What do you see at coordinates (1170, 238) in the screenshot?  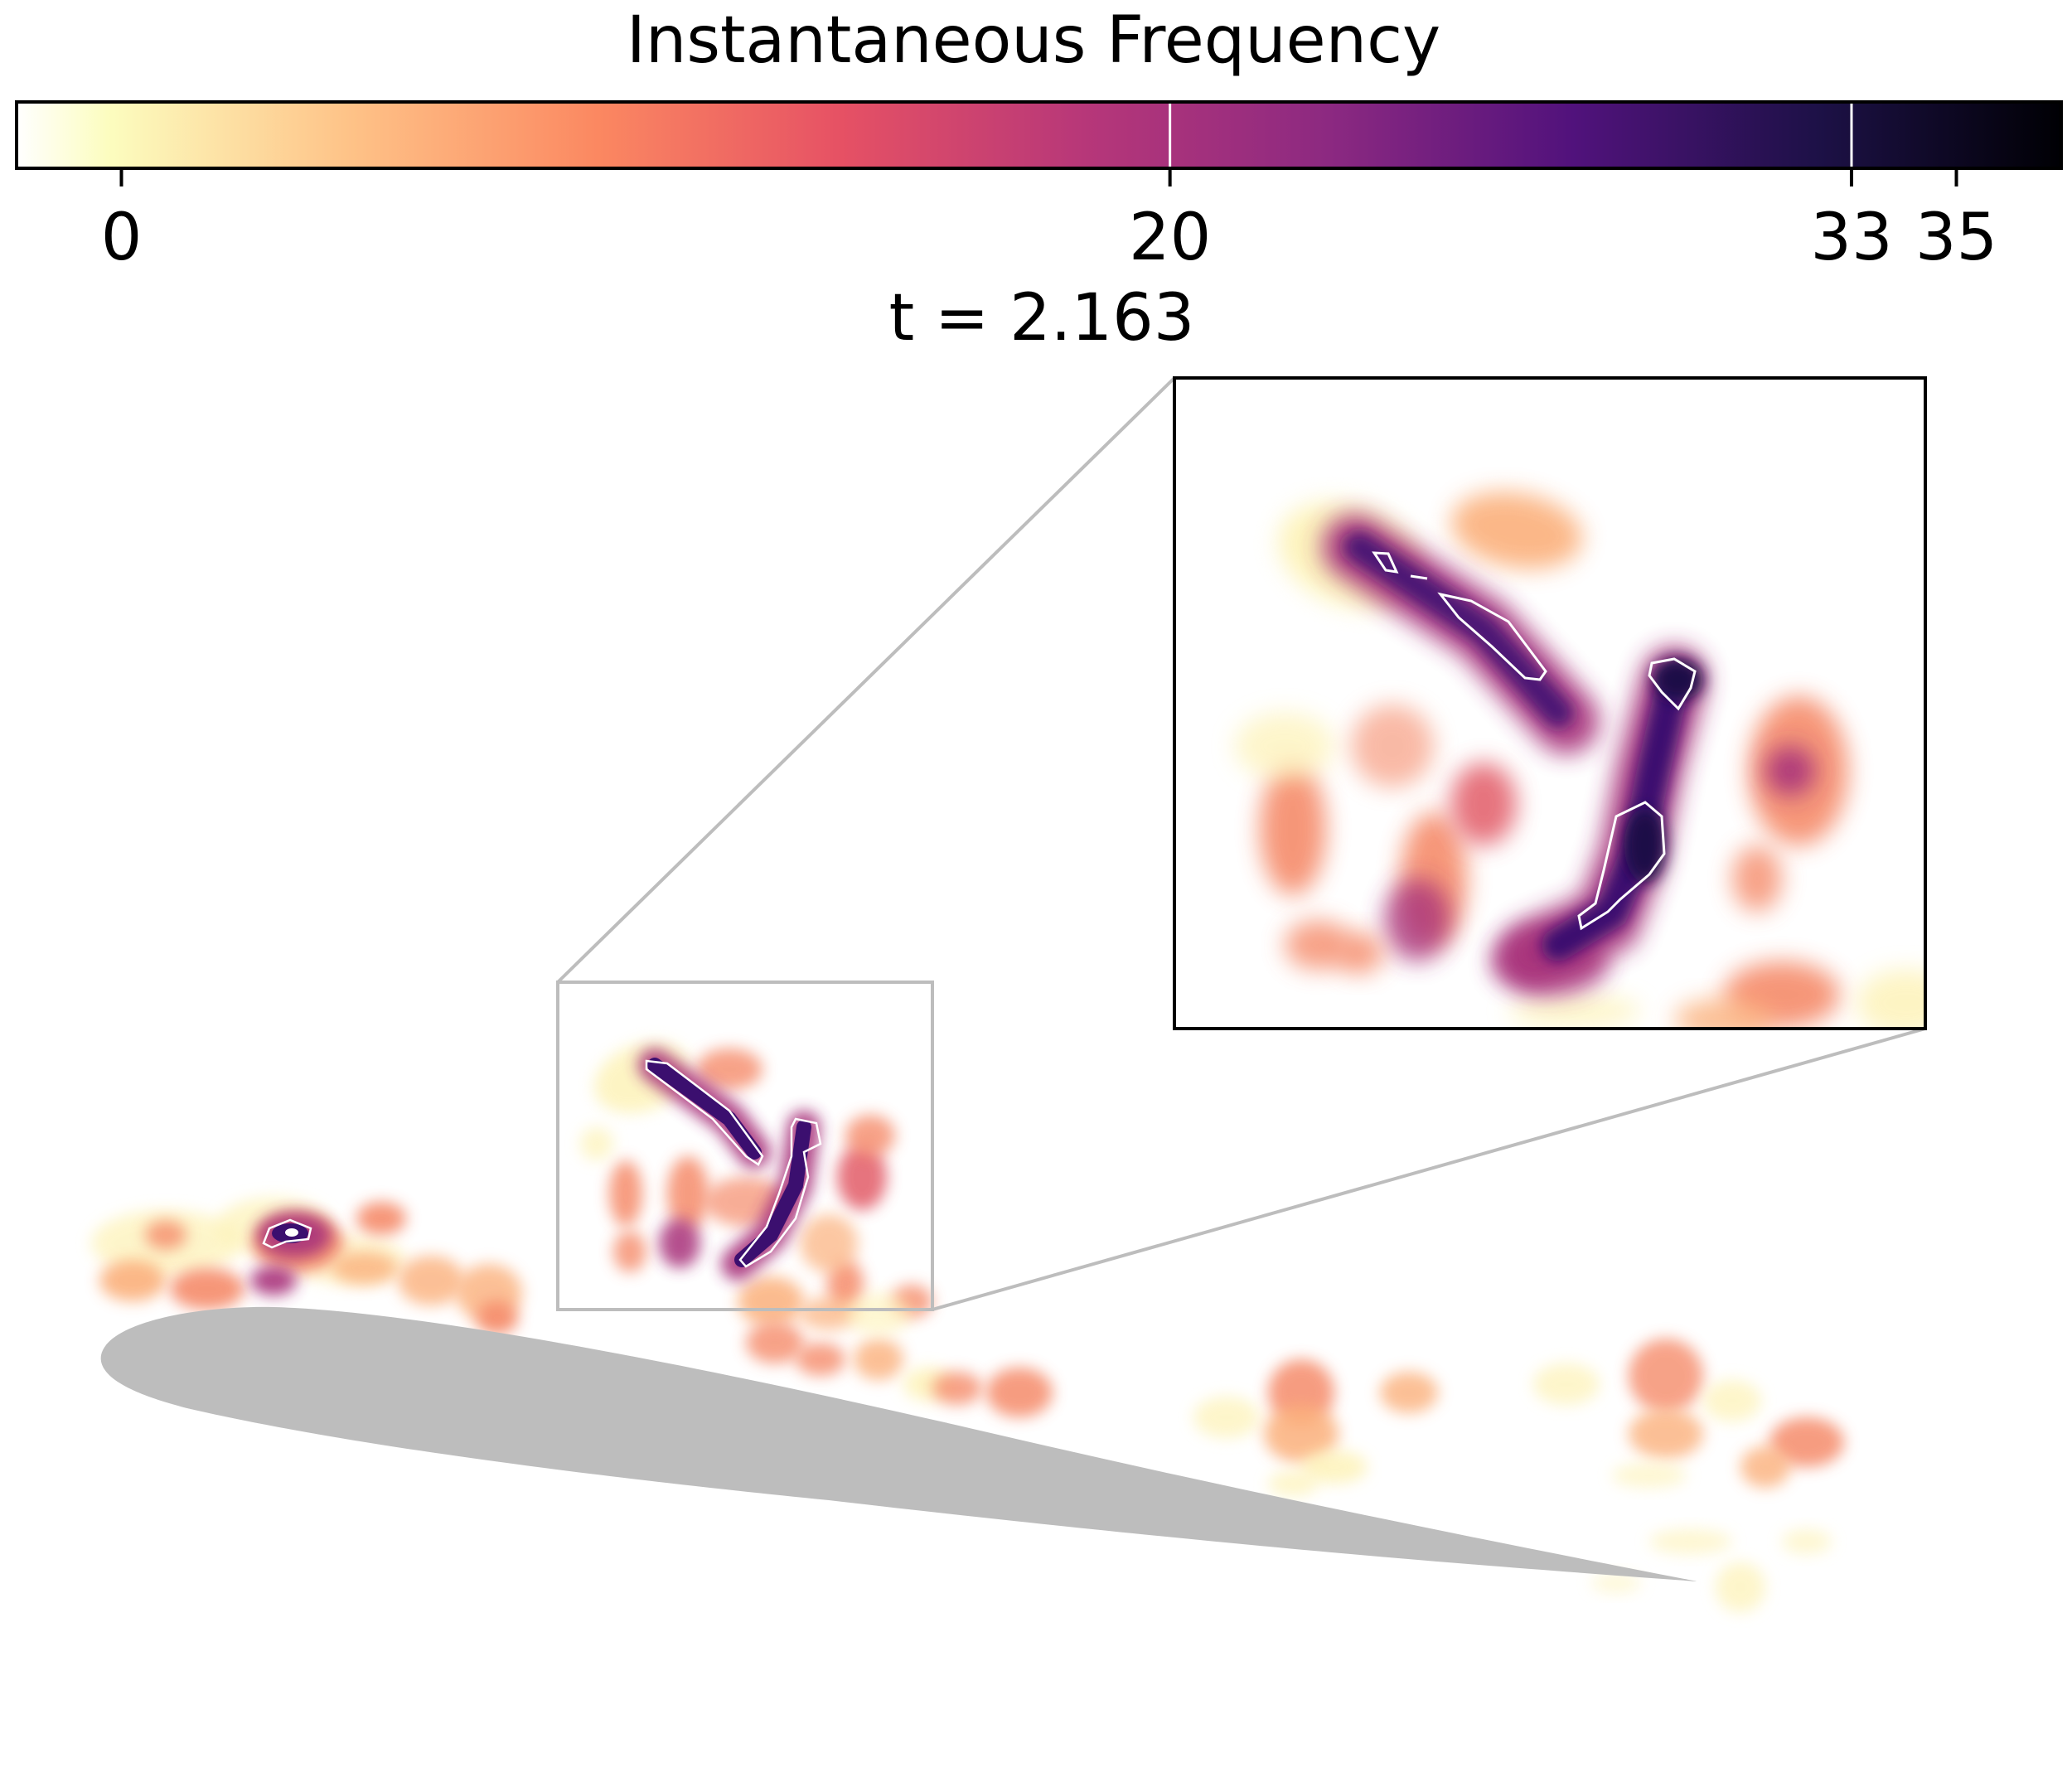 I see `colorbar-tick-label: 20` at bounding box center [1170, 238].